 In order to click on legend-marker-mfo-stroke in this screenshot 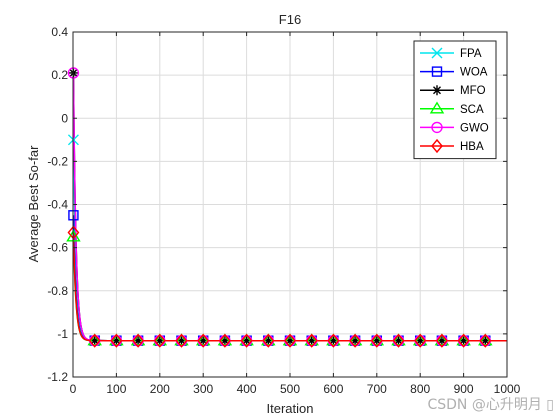, I will do `click(437, 90)`.